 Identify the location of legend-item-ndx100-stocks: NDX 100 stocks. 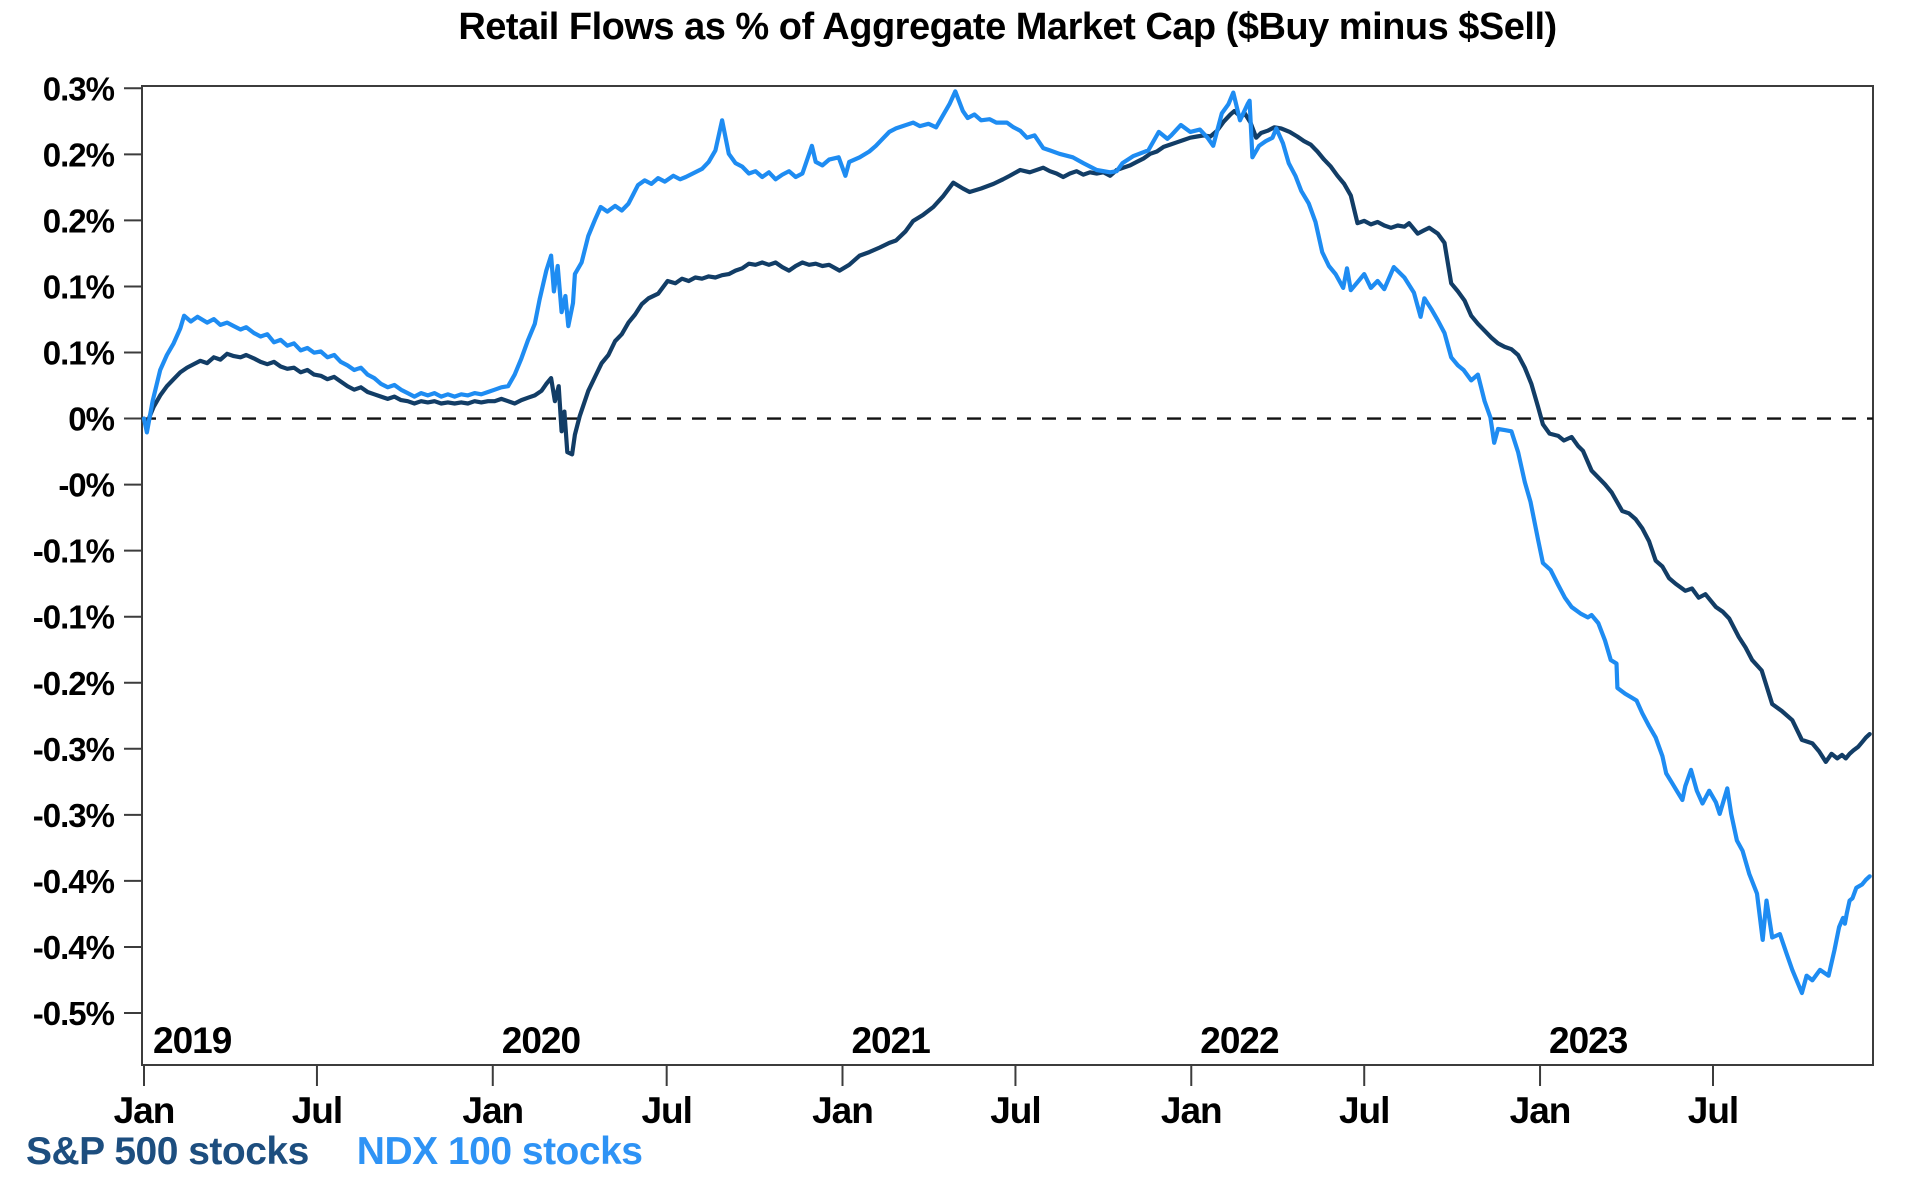
(499, 1151).